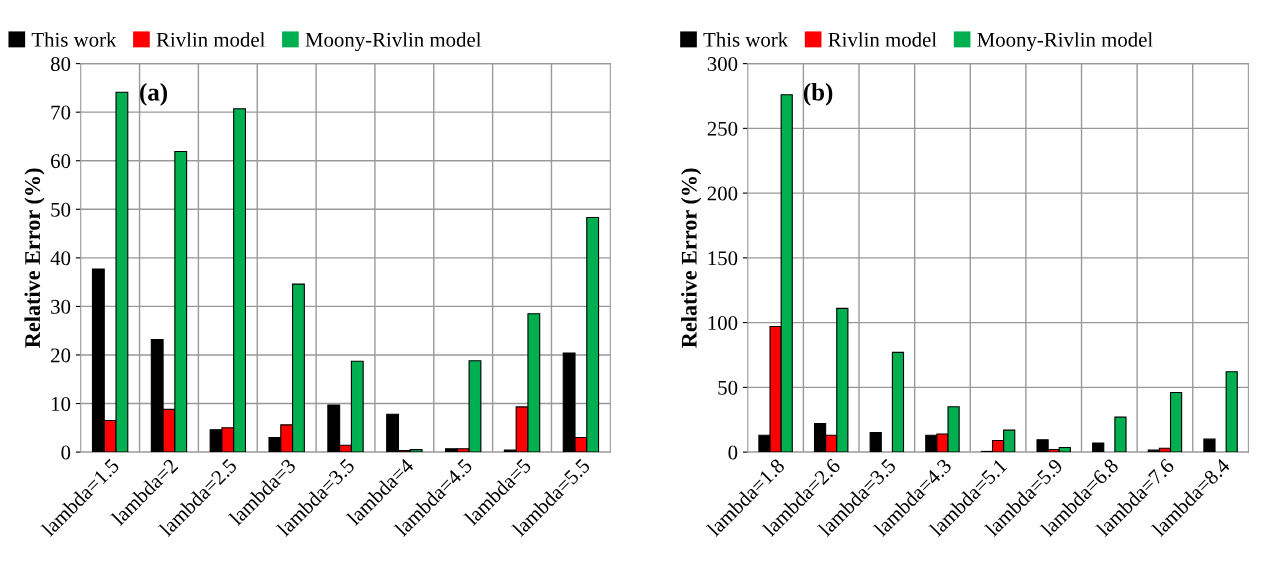 The height and width of the screenshot is (563, 1261). I want to click on y-tick-label: 80, so click(60, 64).